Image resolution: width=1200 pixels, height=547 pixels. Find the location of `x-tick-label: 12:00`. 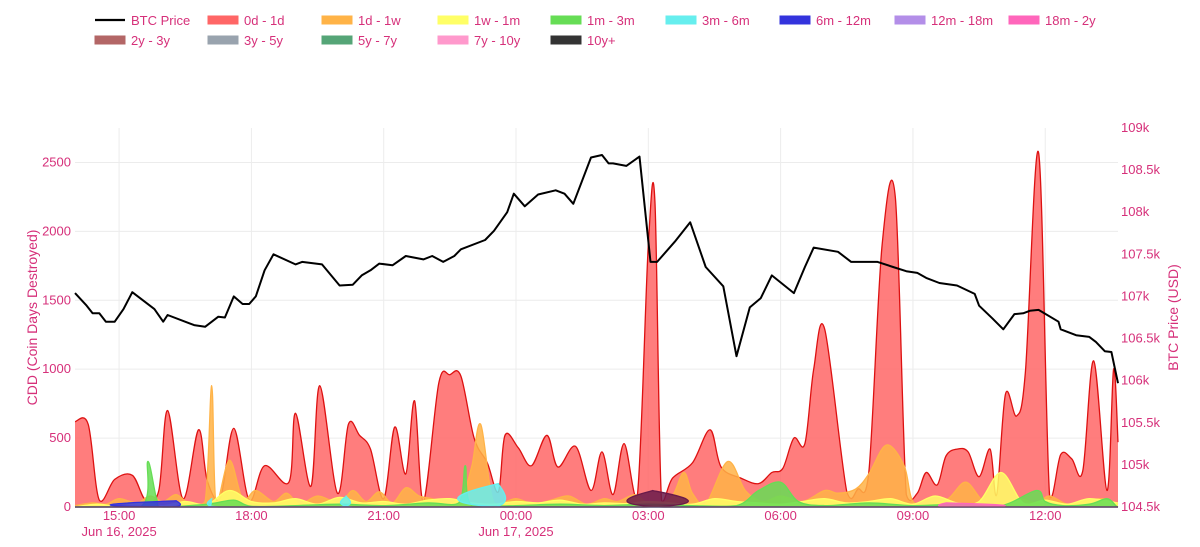

x-tick-label: 12:00 is located at coordinates (1045, 515).